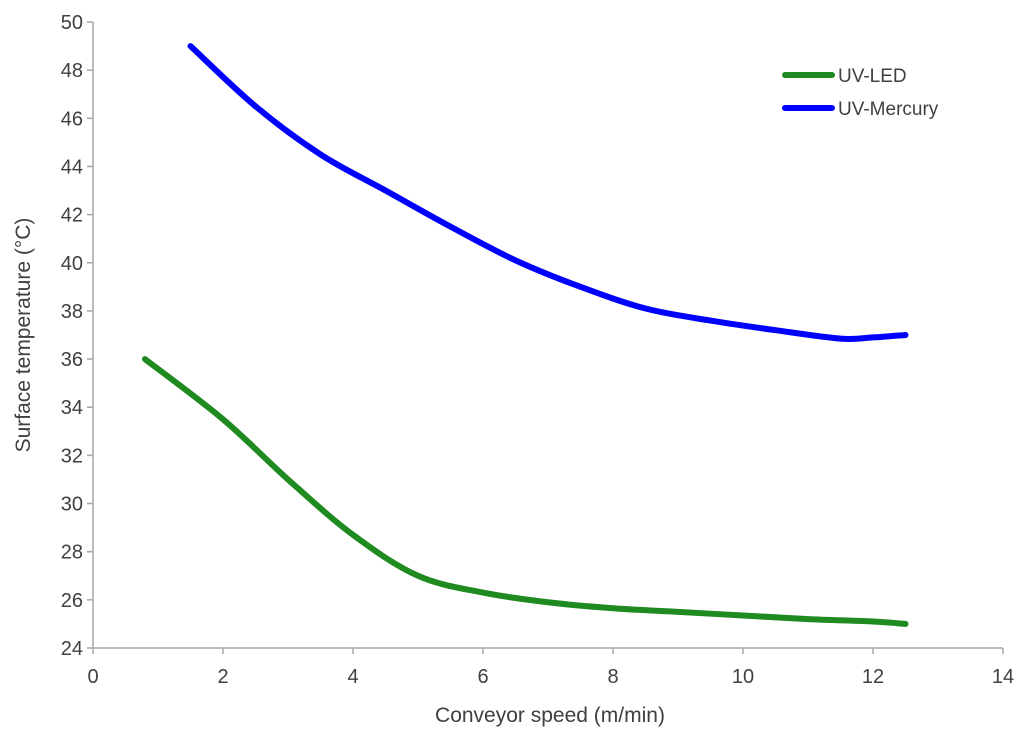 The width and height of the screenshot is (1024, 742). I want to click on y-tick-label: 32, so click(72, 456).